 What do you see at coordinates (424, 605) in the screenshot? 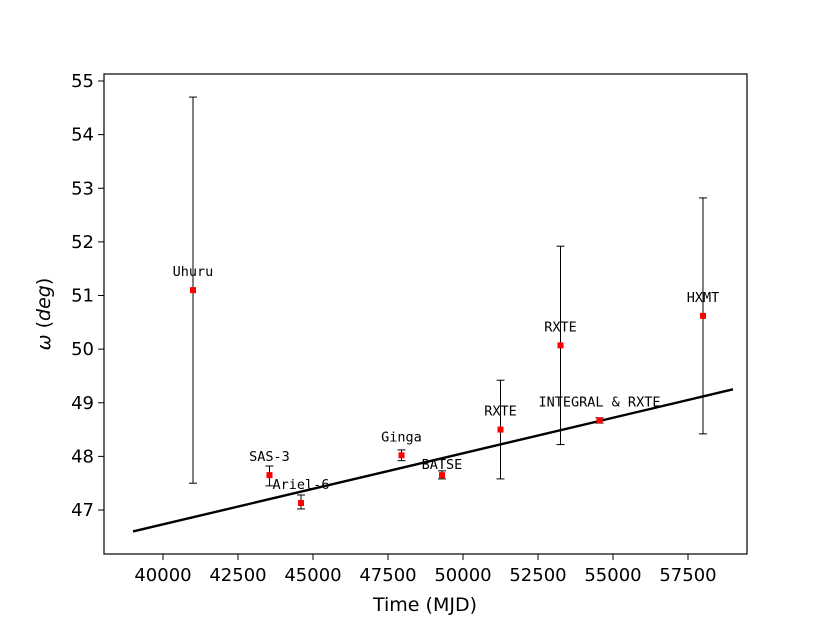
I see `x-axis-title: Time (MJD)` at bounding box center [424, 605].